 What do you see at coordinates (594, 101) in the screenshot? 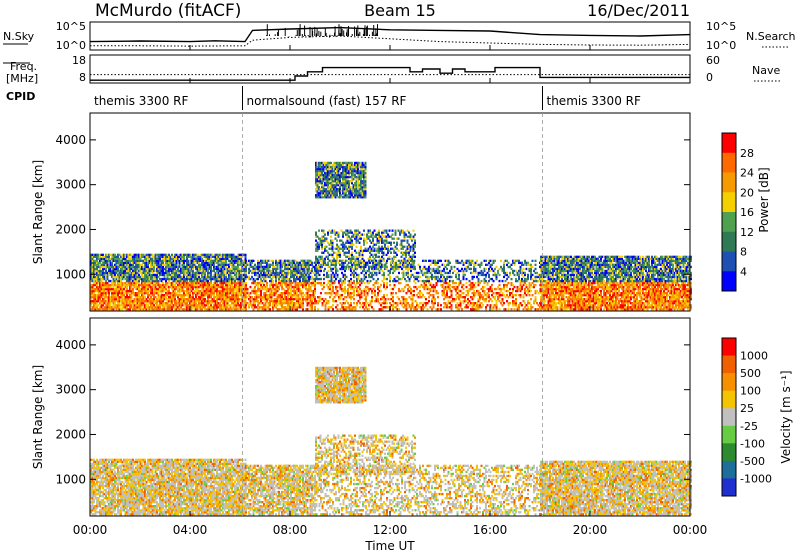
I see `cpid-segment-label: themis 3300 RF` at bounding box center [594, 101].